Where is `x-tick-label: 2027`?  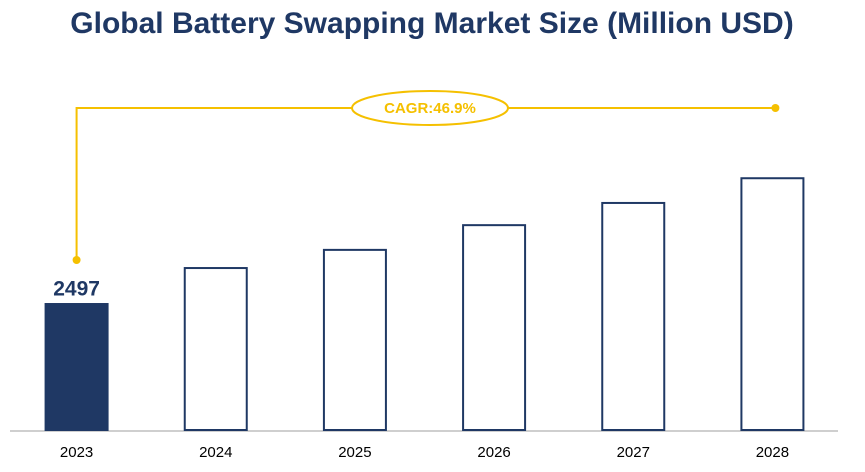 x-tick-label: 2027 is located at coordinates (633, 452).